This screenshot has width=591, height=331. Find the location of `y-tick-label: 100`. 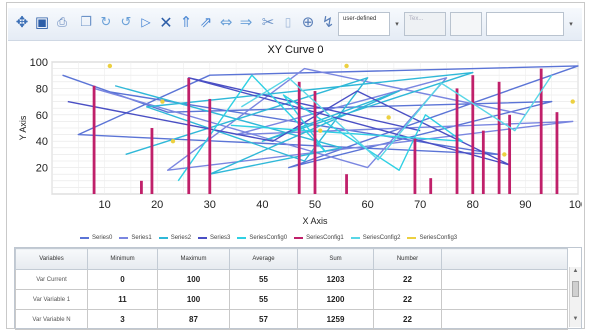

y-tick-label: 100 is located at coordinates (39, 63).